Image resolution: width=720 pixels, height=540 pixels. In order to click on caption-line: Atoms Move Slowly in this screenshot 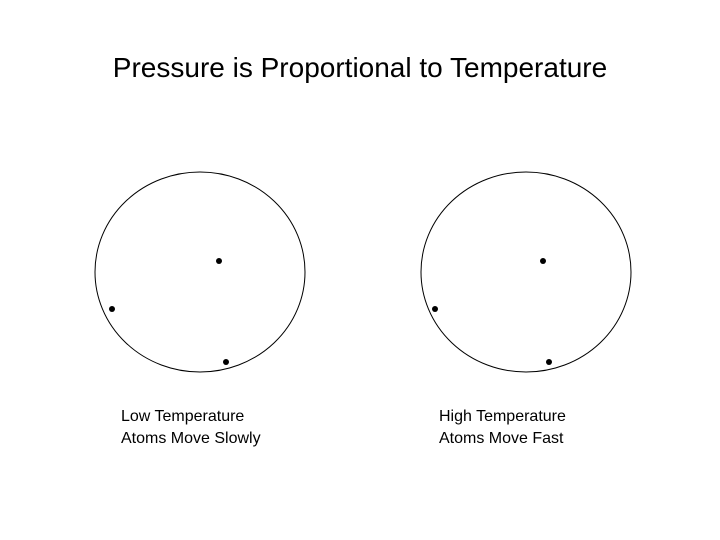, I will do `click(191, 438)`.